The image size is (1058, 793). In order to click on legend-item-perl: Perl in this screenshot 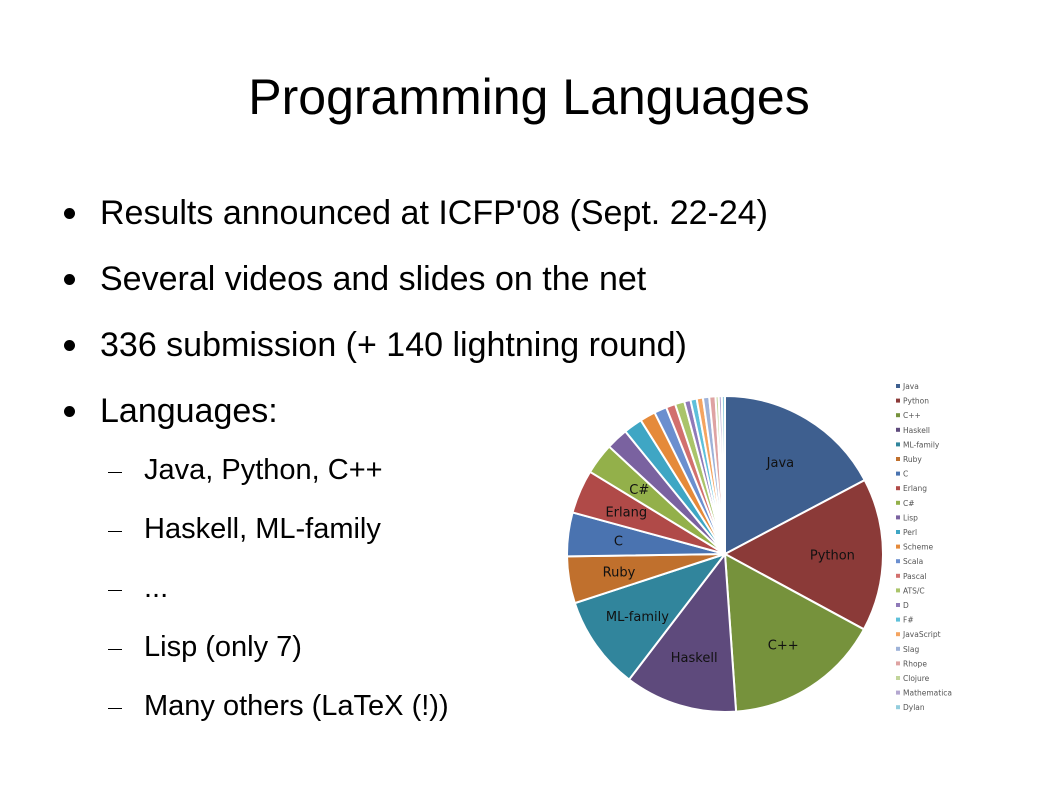, I will do `click(906, 532)`.